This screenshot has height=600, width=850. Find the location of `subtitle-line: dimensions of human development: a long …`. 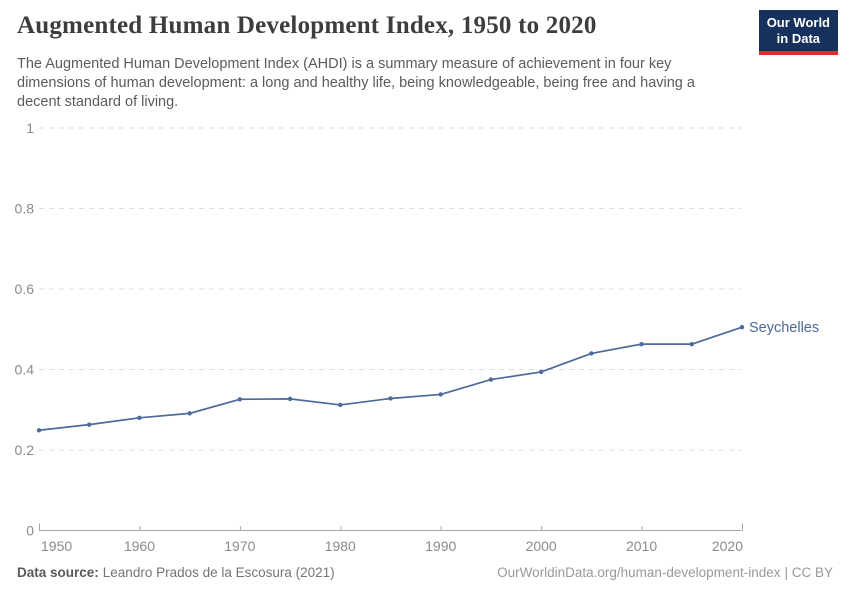

subtitle-line: dimensions of human development: a long … is located at coordinates (356, 83).